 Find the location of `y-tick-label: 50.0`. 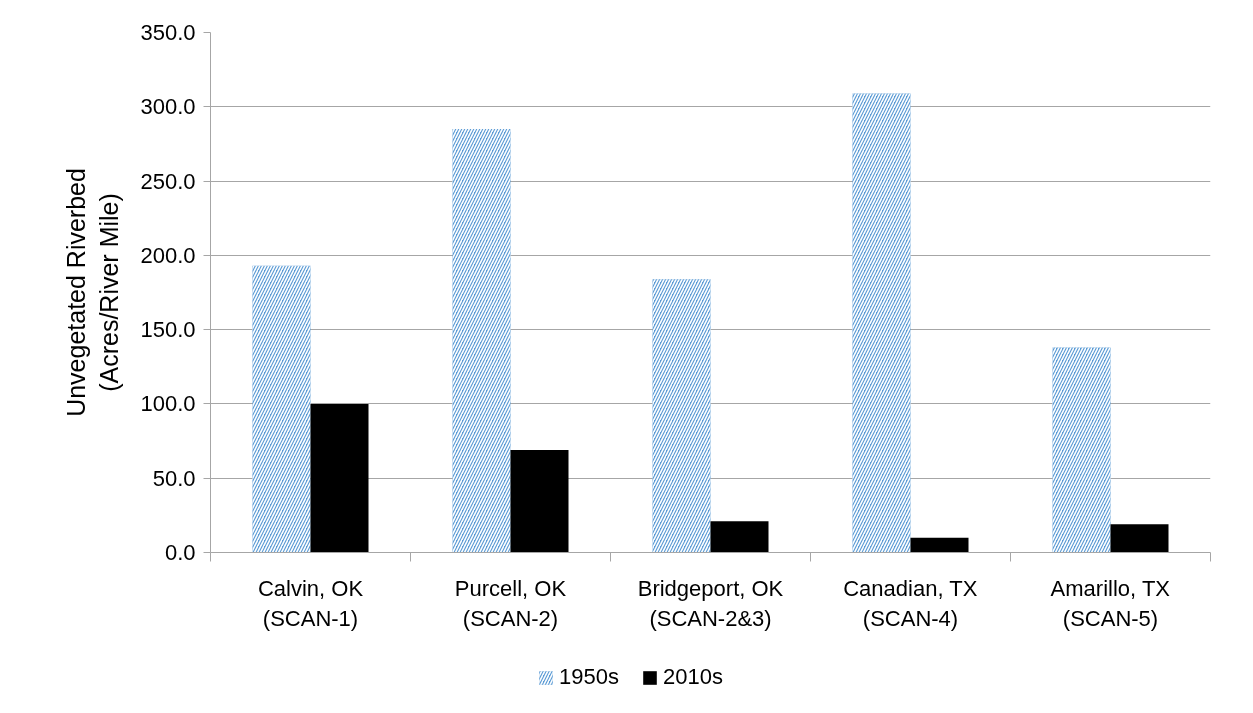

y-tick-label: 50.0 is located at coordinates (174, 478).